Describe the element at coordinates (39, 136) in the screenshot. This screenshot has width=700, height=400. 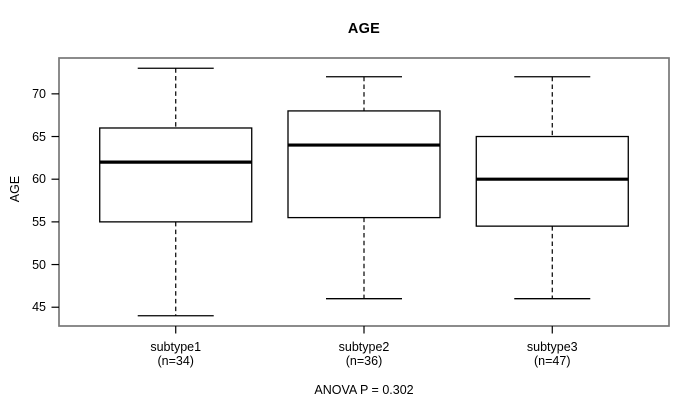
I see `y-tick-label: 65` at that location.